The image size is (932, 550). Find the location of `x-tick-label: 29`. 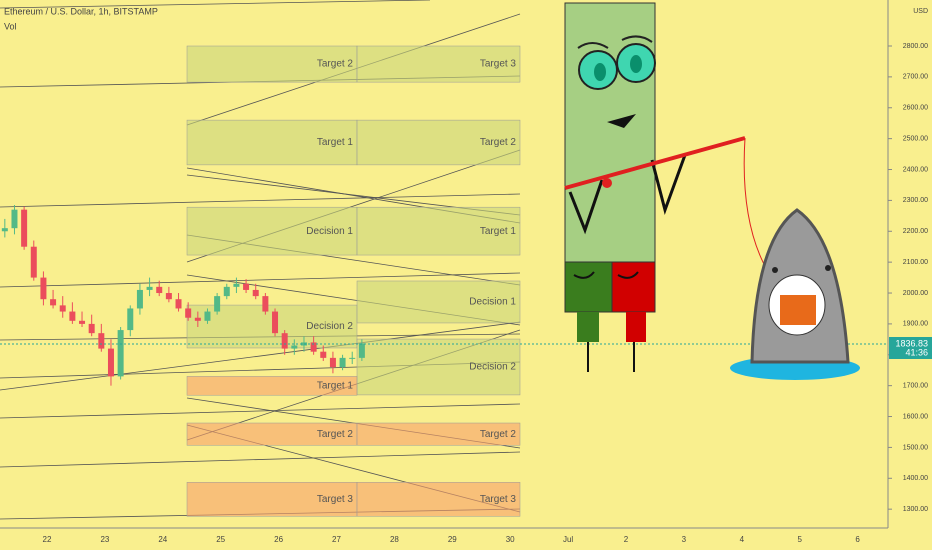

x-tick-label: 29 is located at coordinates (452, 539).